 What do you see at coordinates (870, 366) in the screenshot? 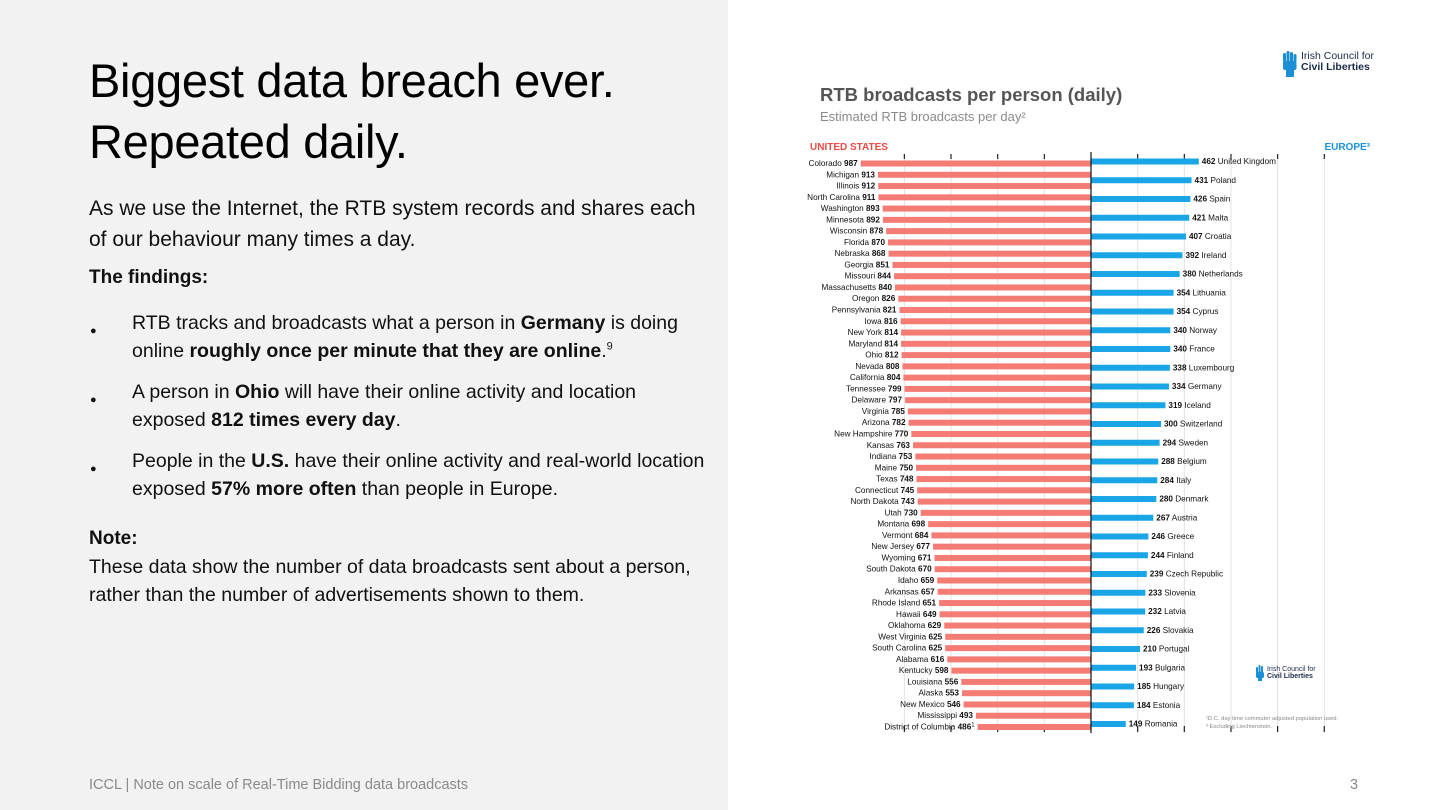
I see `us-state-name: Nevada` at bounding box center [870, 366].